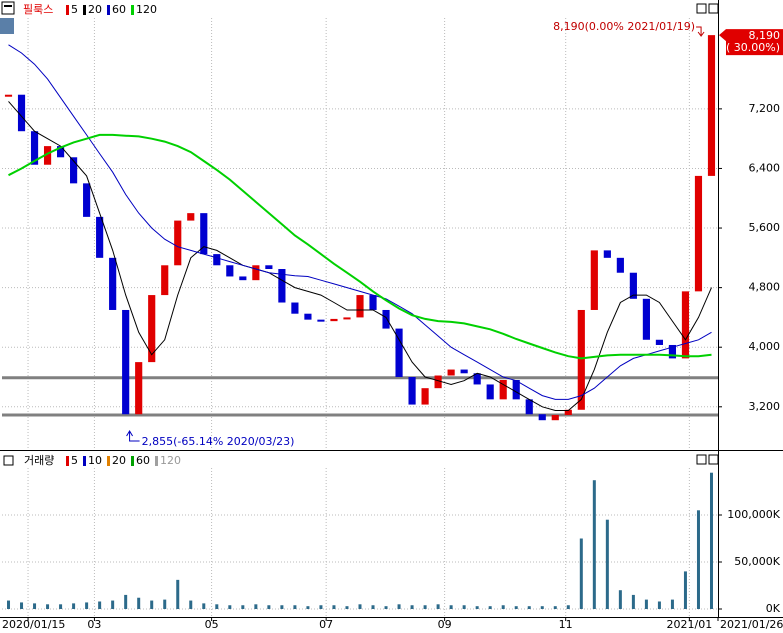 The height and width of the screenshot is (633, 783). What do you see at coordinates (133, 436) in the screenshot?
I see `low-arrow` at bounding box center [133, 436].